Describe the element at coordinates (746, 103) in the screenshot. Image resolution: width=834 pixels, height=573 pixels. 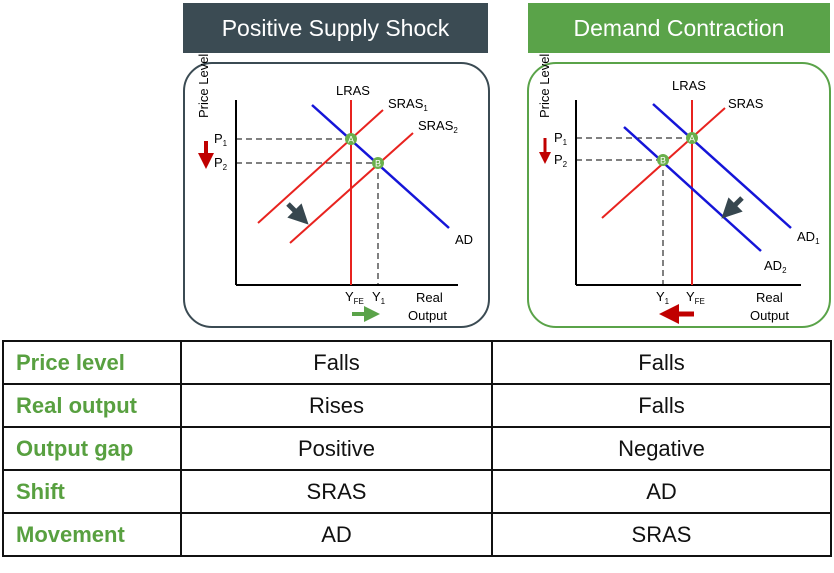
I see `sras-label: SRAS` at that location.